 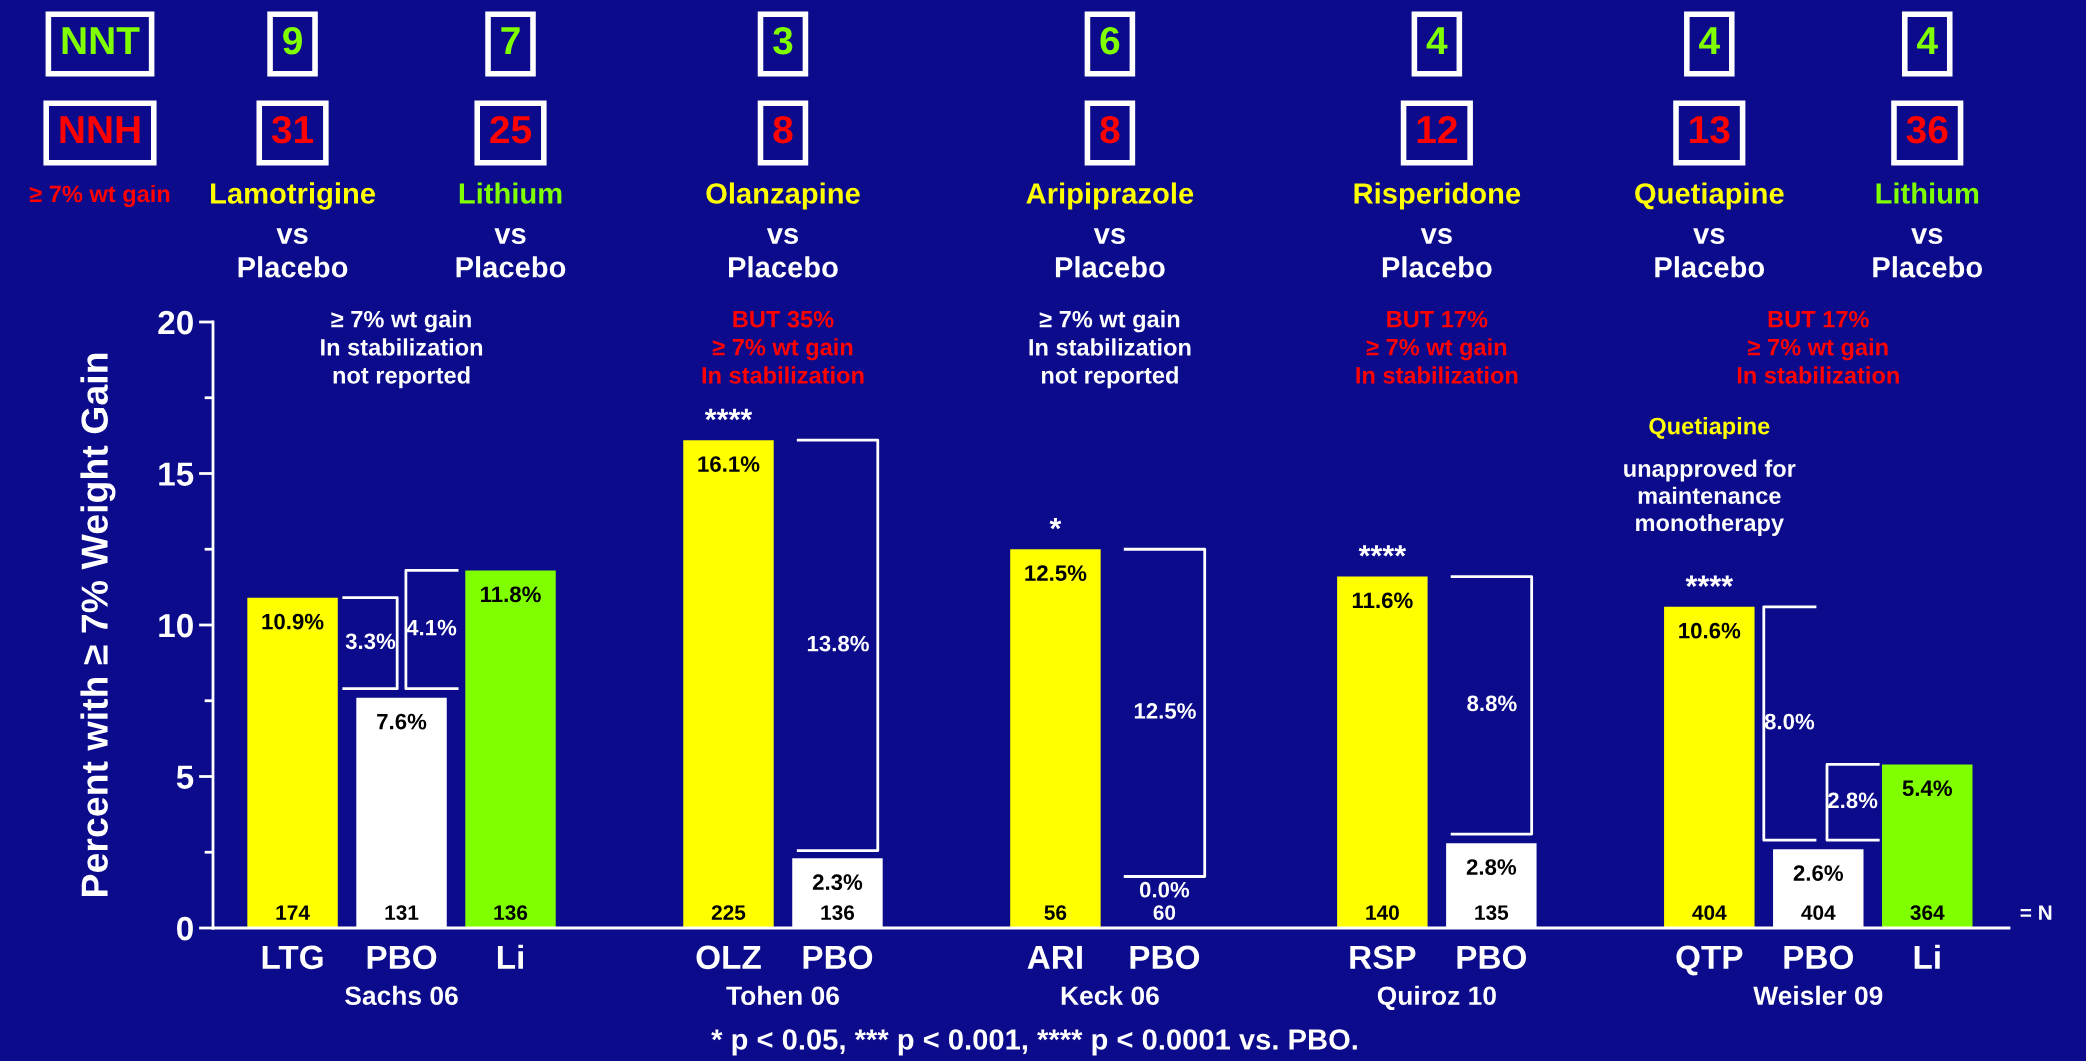 I want to click on text: ≥ 7% wt gain, so click(x=99, y=196).